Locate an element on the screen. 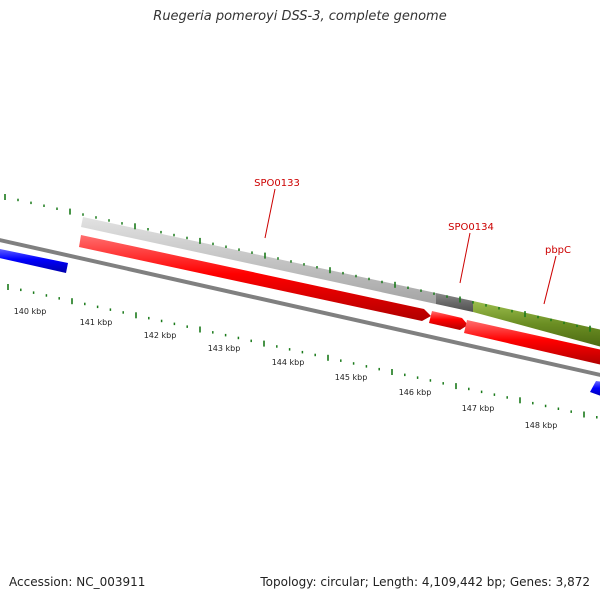 This screenshot has height=600, width=600. cog-segment-dark-gray is located at coordinates (454, 302).